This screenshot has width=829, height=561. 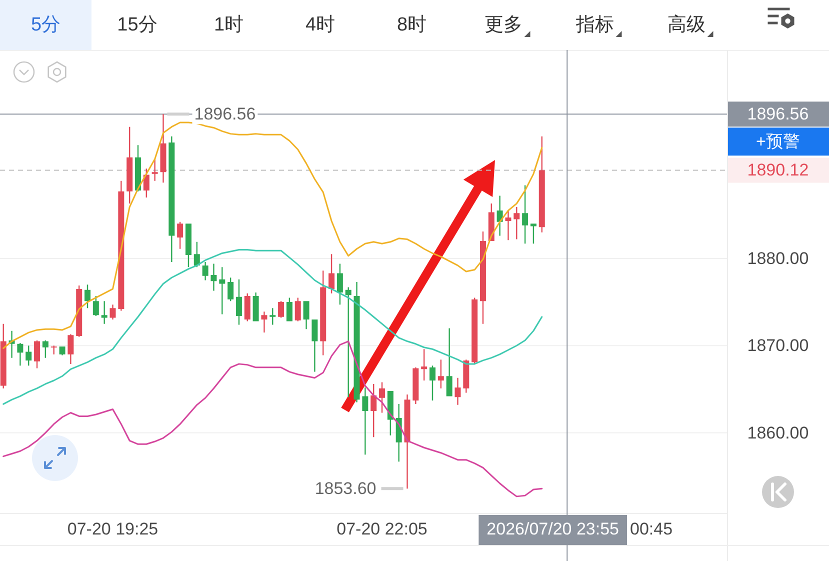 I want to click on text: 15分, so click(x=137, y=25).